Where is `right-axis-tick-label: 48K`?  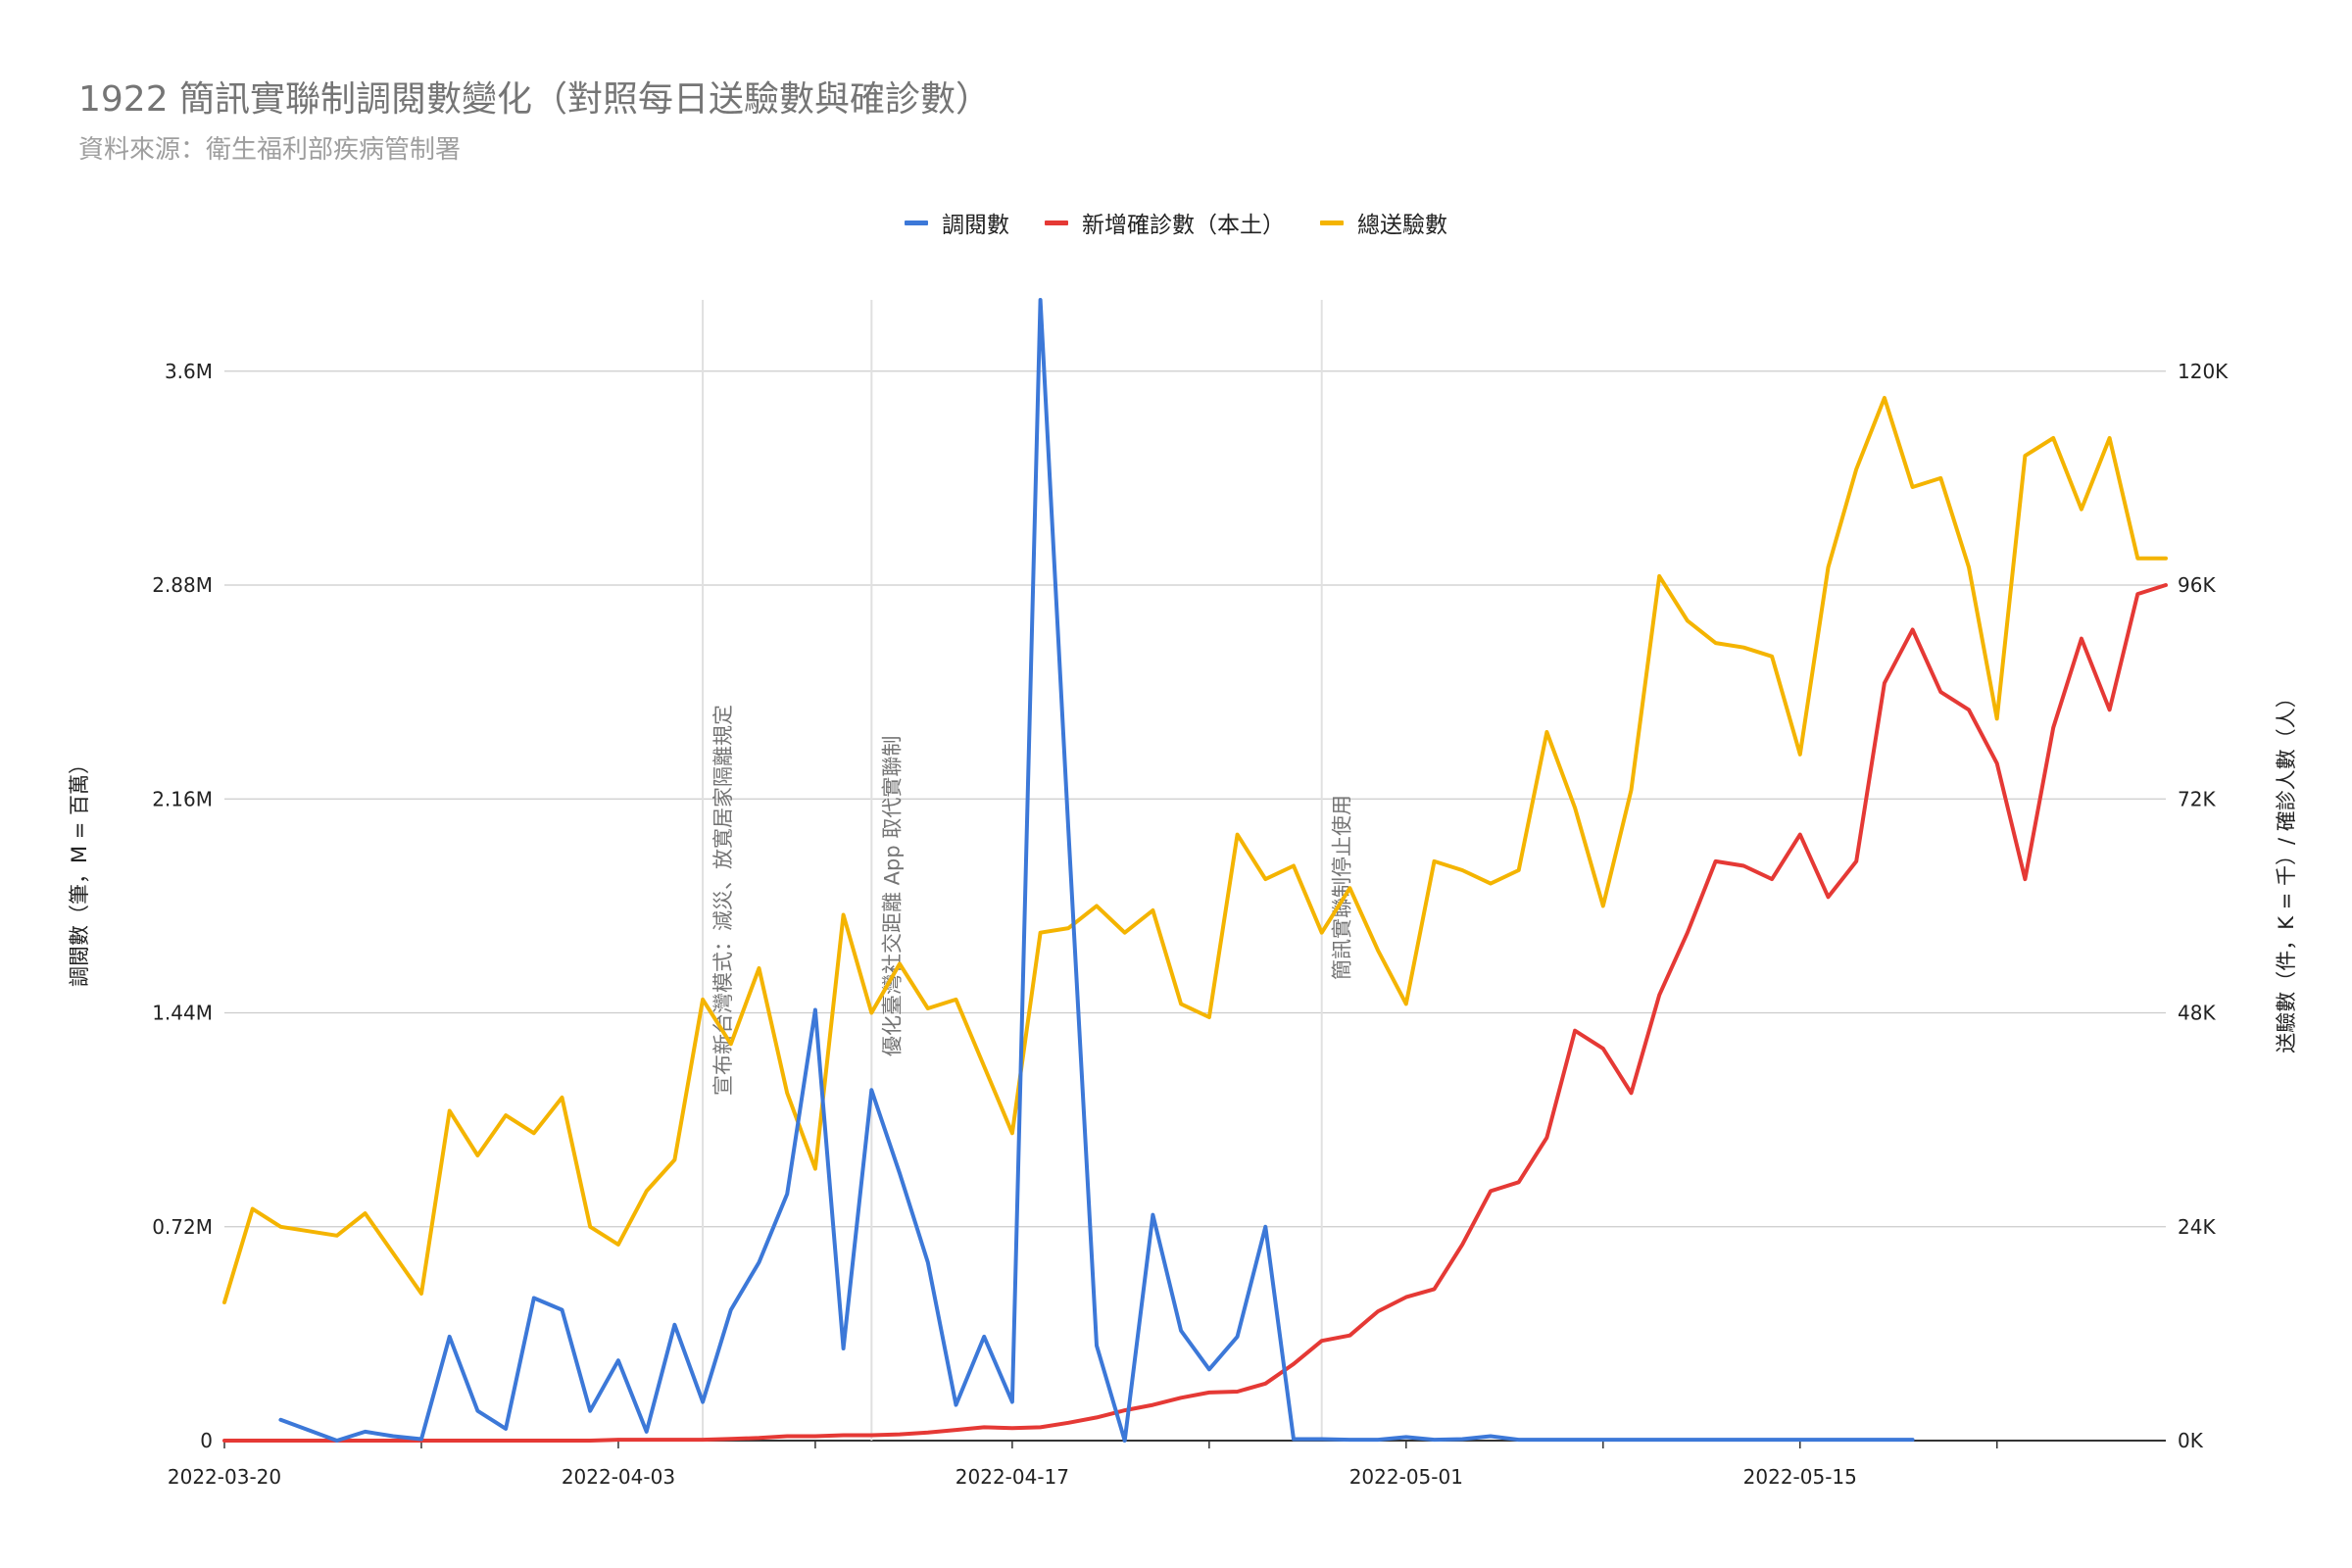
right-axis-tick-label: 48K is located at coordinates (2197, 1013).